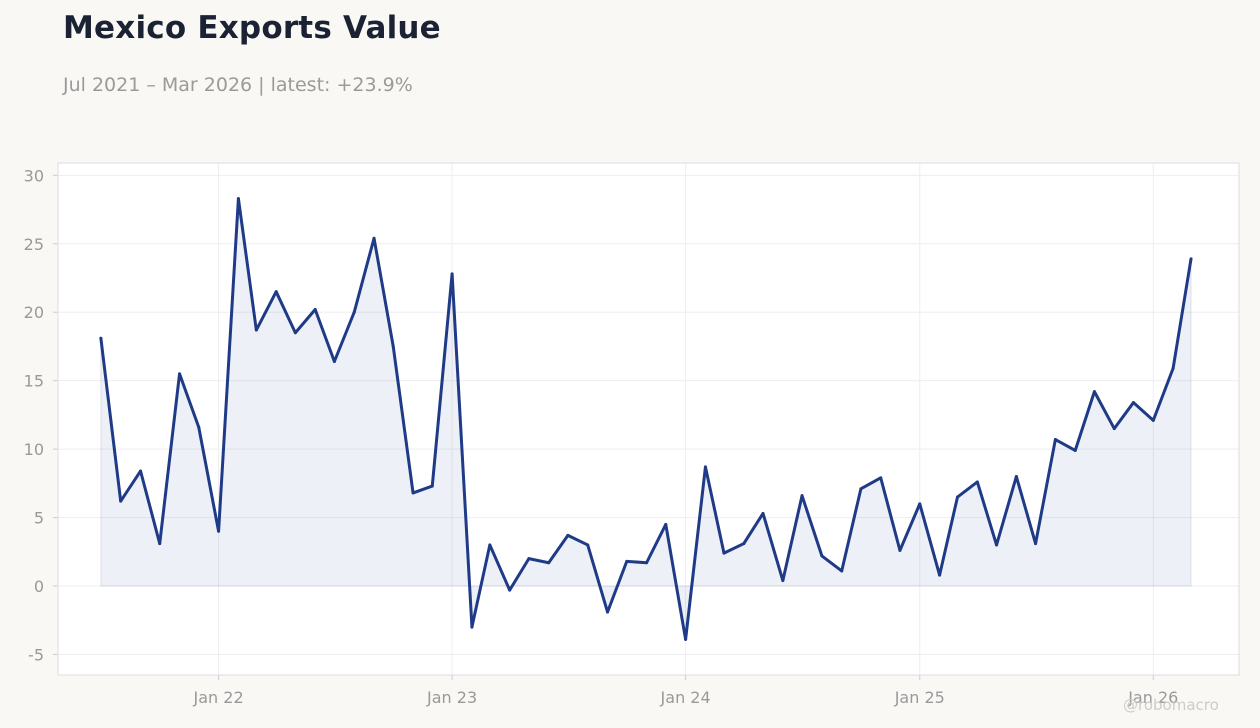 This screenshot has height=728, width=1260. I want to click on x-tick-label: Jan 24, so click(685, 697).